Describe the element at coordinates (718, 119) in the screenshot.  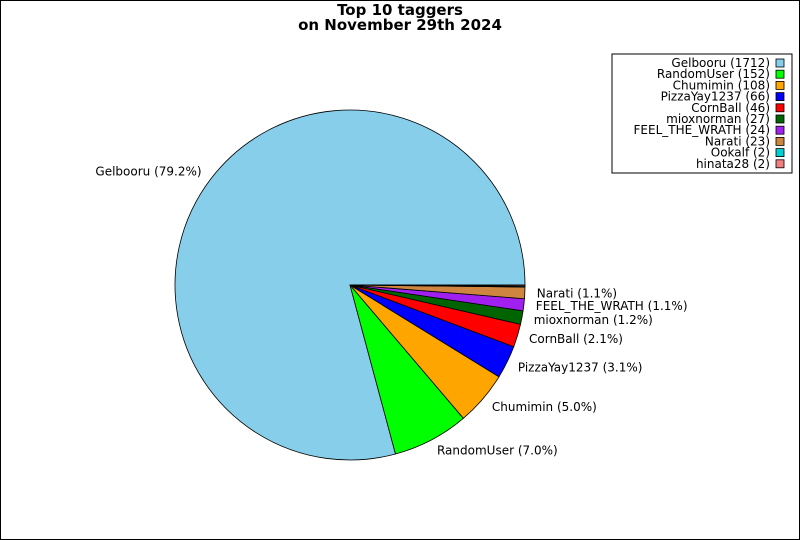
I see `legend-label: mioxnorman (27)` at that location.